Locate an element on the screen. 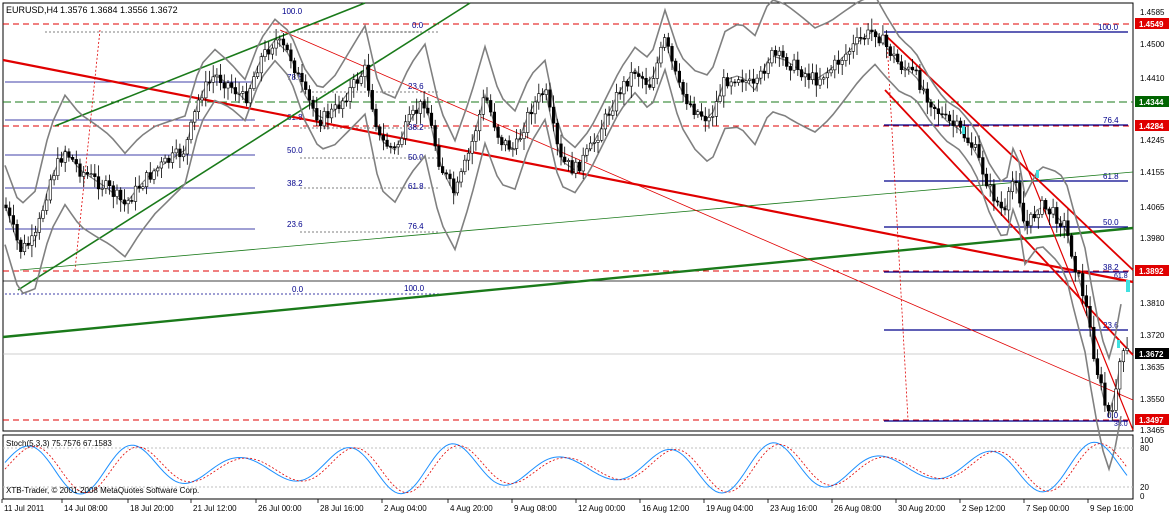  stoch-axis-80: 80 is located at coordinates (1144, 448).